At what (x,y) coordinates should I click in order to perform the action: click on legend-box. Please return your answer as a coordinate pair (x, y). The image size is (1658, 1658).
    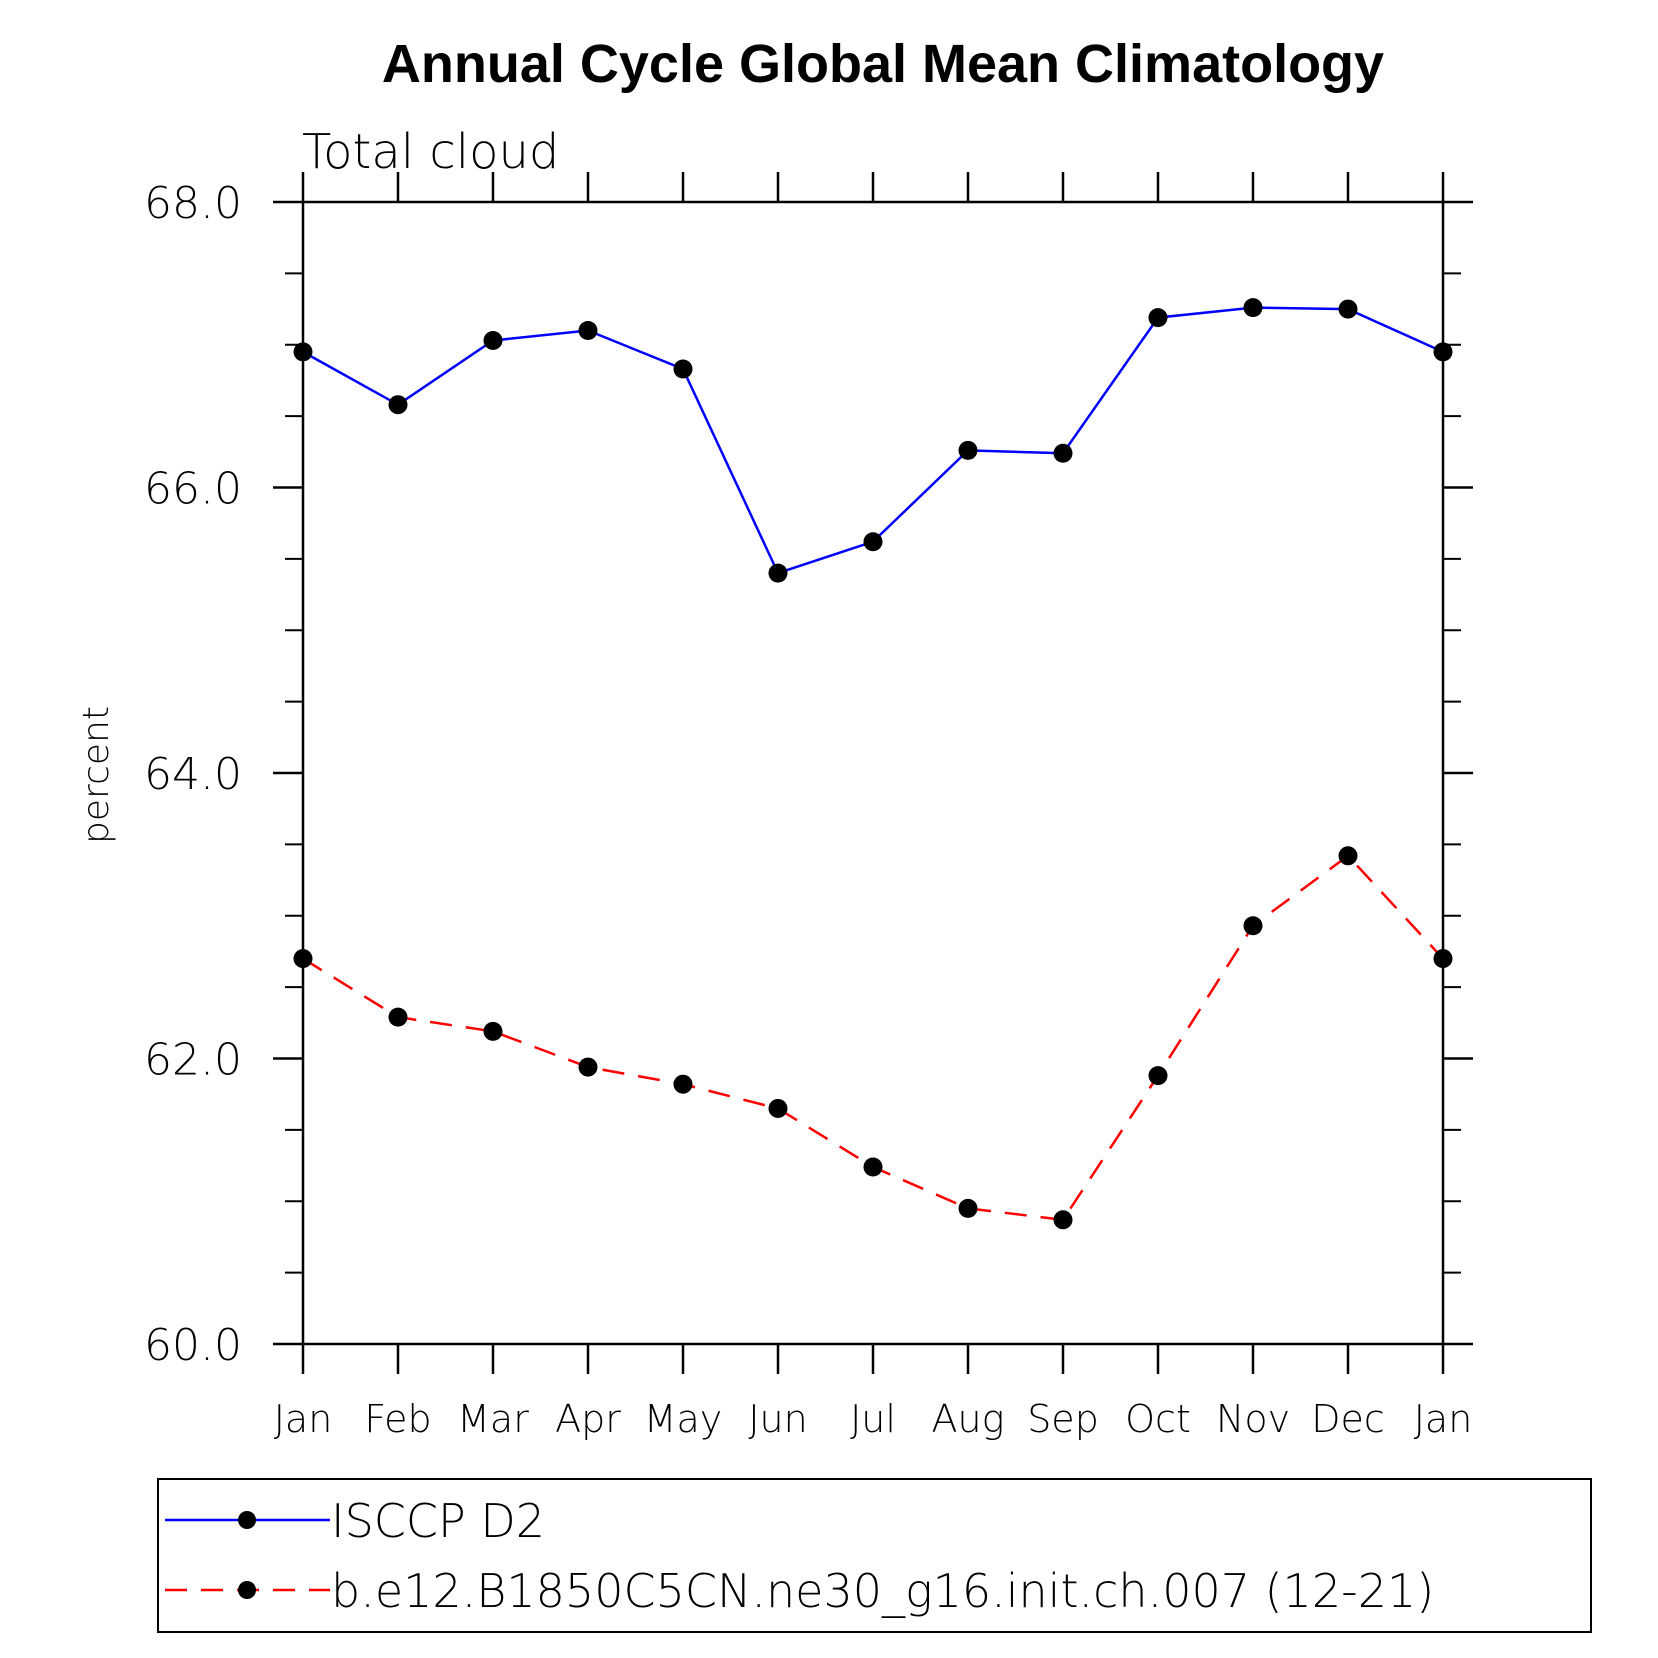
    Looking at the image, I should click on (874, 1555).